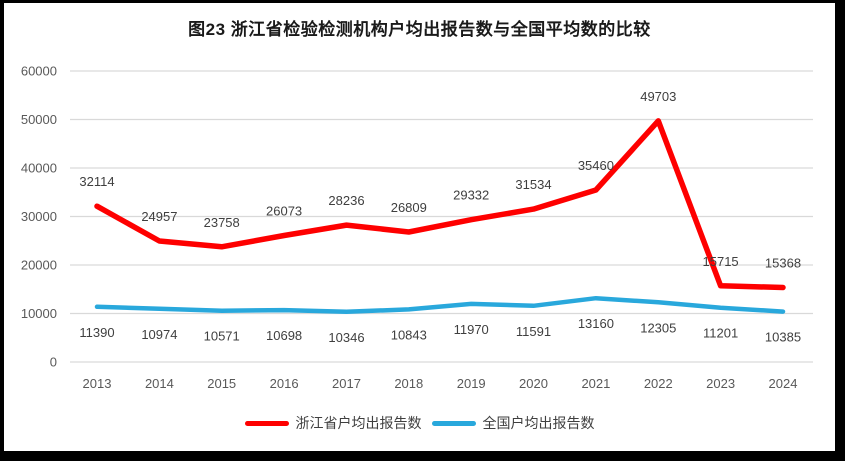 This screenshot has width=845, height=461. Describe the element at coordinates (159, 334) in the screenshot. I see `data-label: 10974` at that location.